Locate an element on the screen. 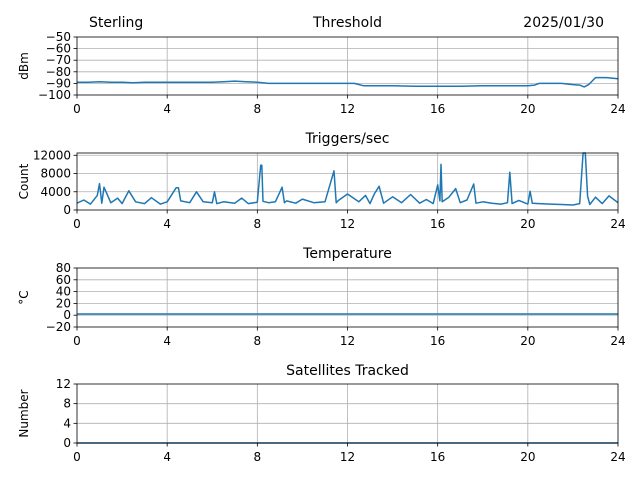  y-tick-label: 4 is located at coordinates (67, 423).